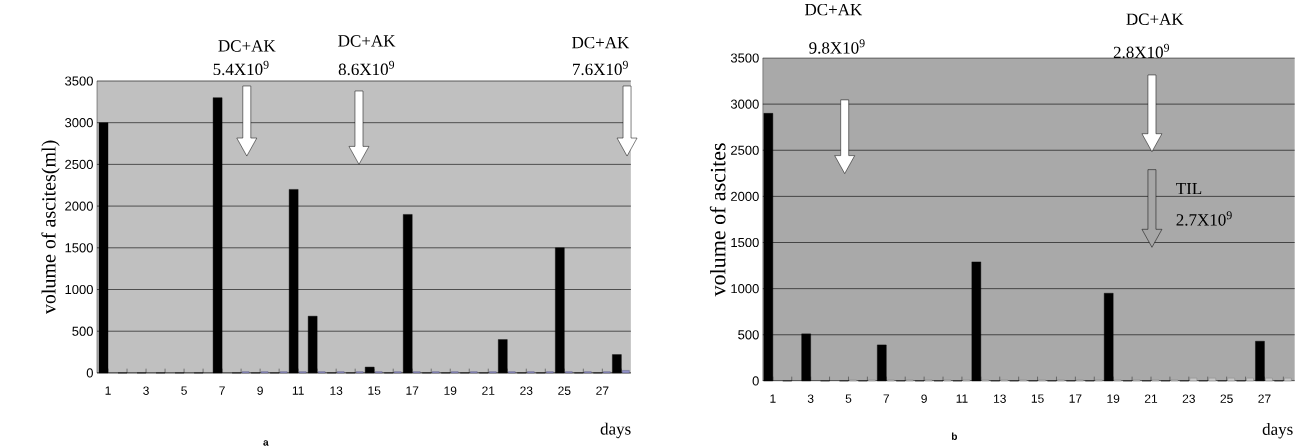  I want to click on annotation: TIL, so click(1189, 189).